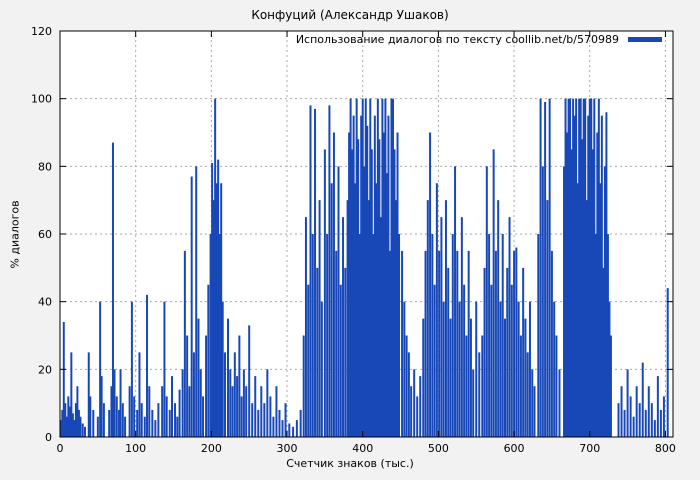 The height and width of the screenshot is (480, 700). What do you see at coordinates (45, 302) in the screenshot?
I see `svg-text: 40` at bounding box center [45, 302].